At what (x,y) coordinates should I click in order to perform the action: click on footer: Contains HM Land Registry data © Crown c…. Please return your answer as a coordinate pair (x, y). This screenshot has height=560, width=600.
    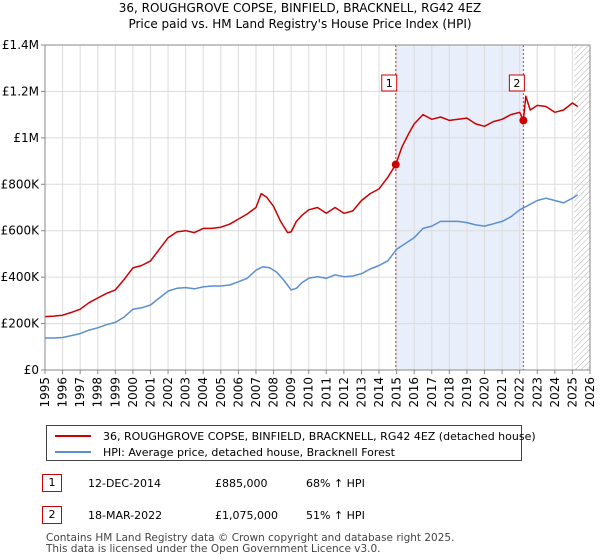
    Looking at the image, I should click on (250, 544).